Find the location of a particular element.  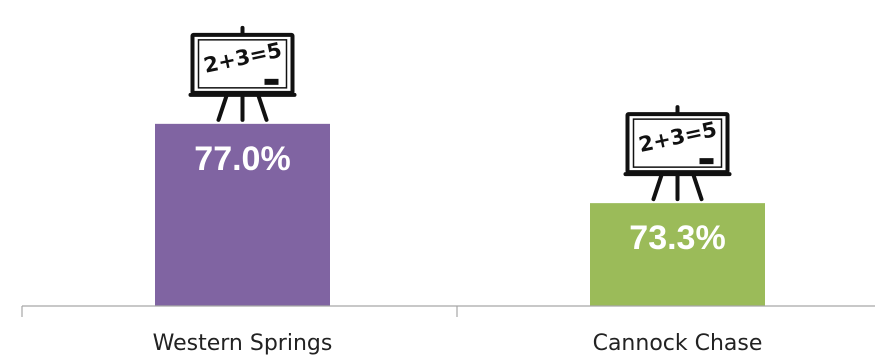

blackboard-icon-1: 2+3=5 is located at coordinates (242, 73).